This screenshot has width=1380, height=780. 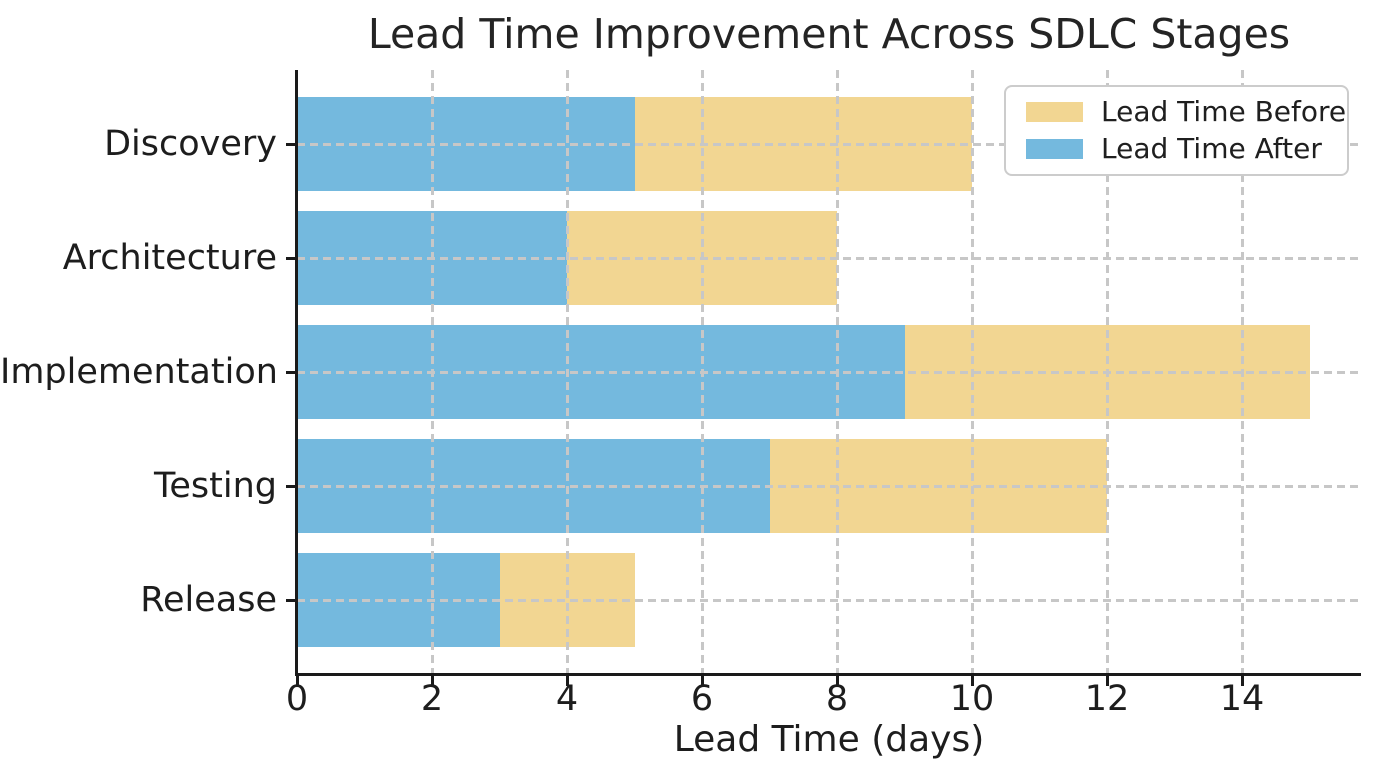 I want to click on y-tick-label-architecture: Architecture, so click(x=169, y=258).